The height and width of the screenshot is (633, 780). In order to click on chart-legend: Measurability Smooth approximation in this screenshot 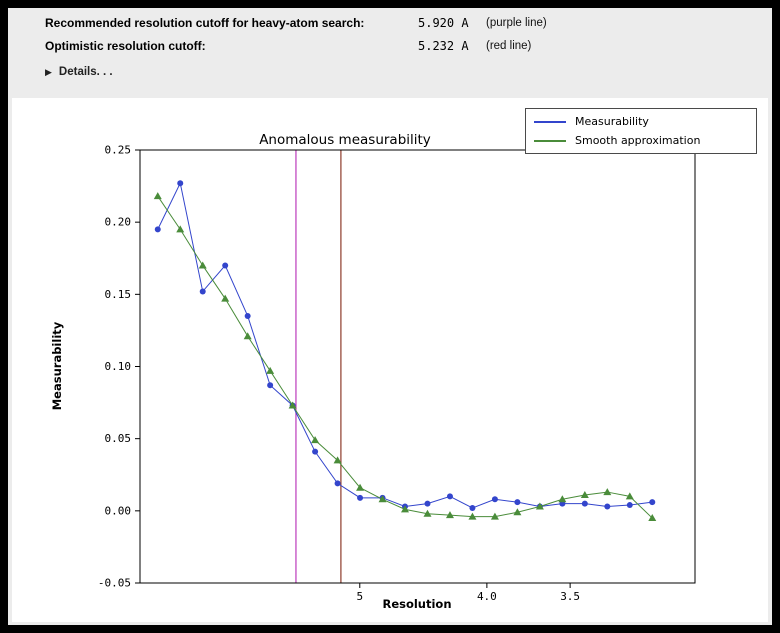, I will do `click(641, 131)`.